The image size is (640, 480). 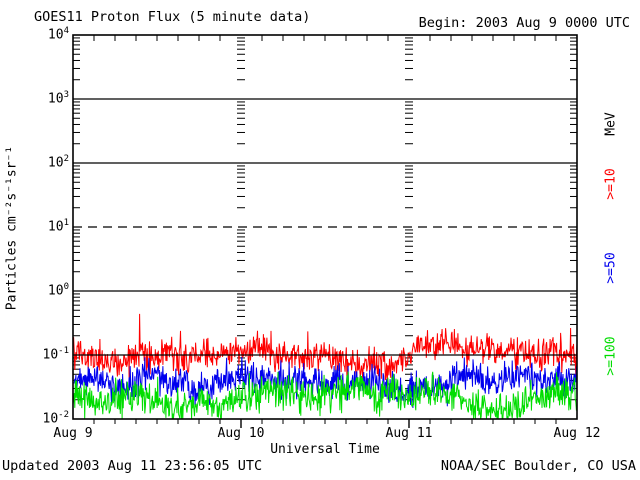 What do you see at coordinates (611, 124) in the screenshot?
I see `legend-unit-label: MeV` at bounding box center [611, 124].